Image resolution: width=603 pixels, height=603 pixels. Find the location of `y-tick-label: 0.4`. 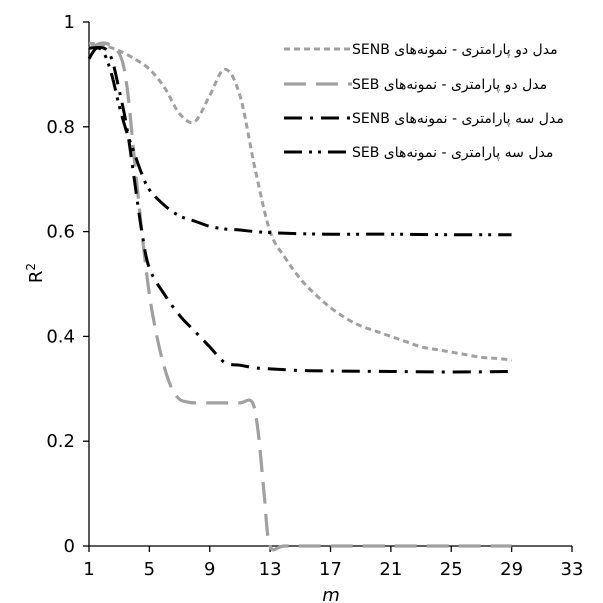

y-tick-label: 0.4 is located at coordinates (60, 336).